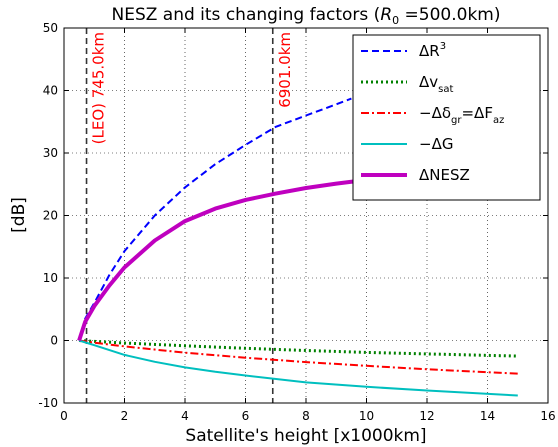  I want to click on y-tick-label: 0, so click(54, 341).